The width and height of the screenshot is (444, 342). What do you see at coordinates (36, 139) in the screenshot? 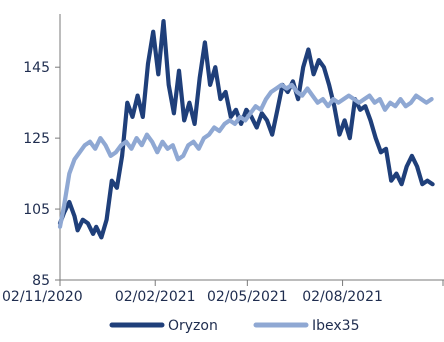
I see `y-tick-label: 125` at bounding box center [36, 139].